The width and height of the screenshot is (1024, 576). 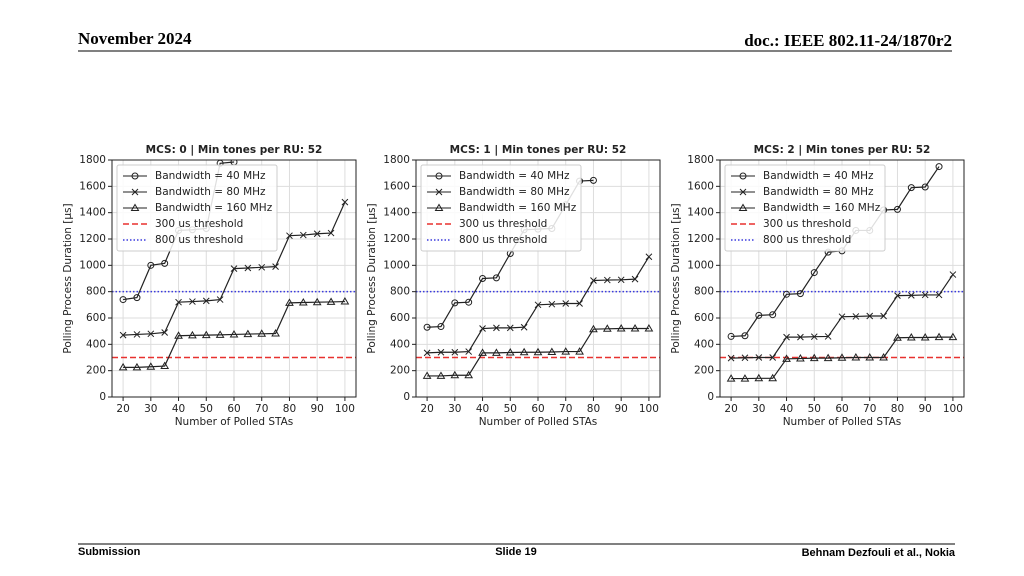 What do you see at coordinates (482, 409) in the screenshot?
I see `x-tick-label: 40` at bounding box center [482, 409].